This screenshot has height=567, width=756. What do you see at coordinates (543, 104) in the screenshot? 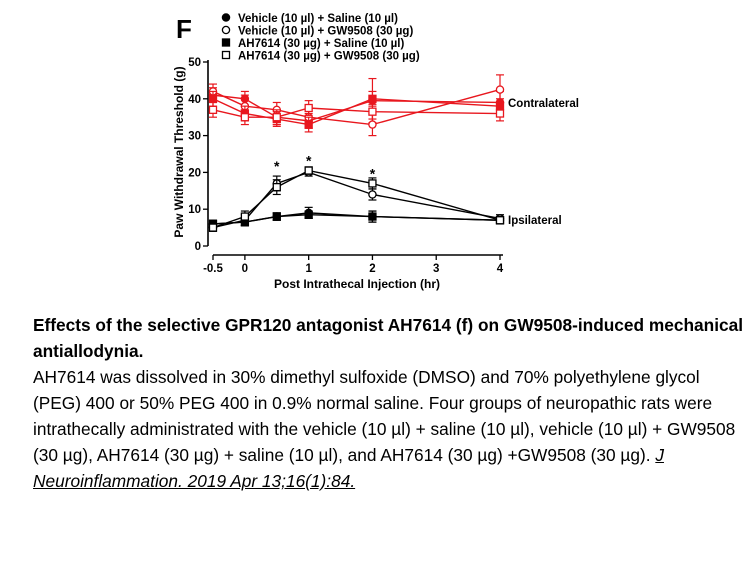
I see `group-label: Contralateral` at bounding box center [543, 104].